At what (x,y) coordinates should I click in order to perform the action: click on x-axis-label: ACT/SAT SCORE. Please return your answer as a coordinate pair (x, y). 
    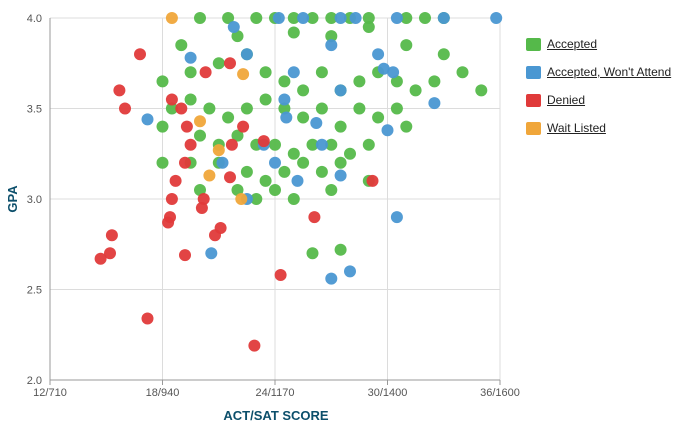
    Looking at the image, I should click on (276, 415).